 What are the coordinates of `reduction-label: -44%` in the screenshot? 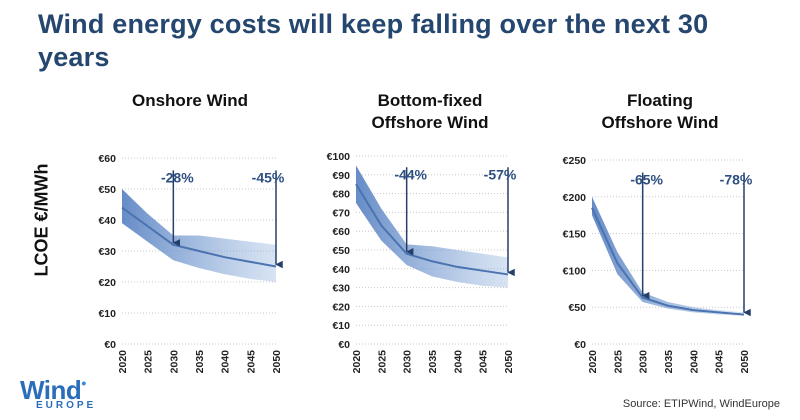 It's located at (410, 174).